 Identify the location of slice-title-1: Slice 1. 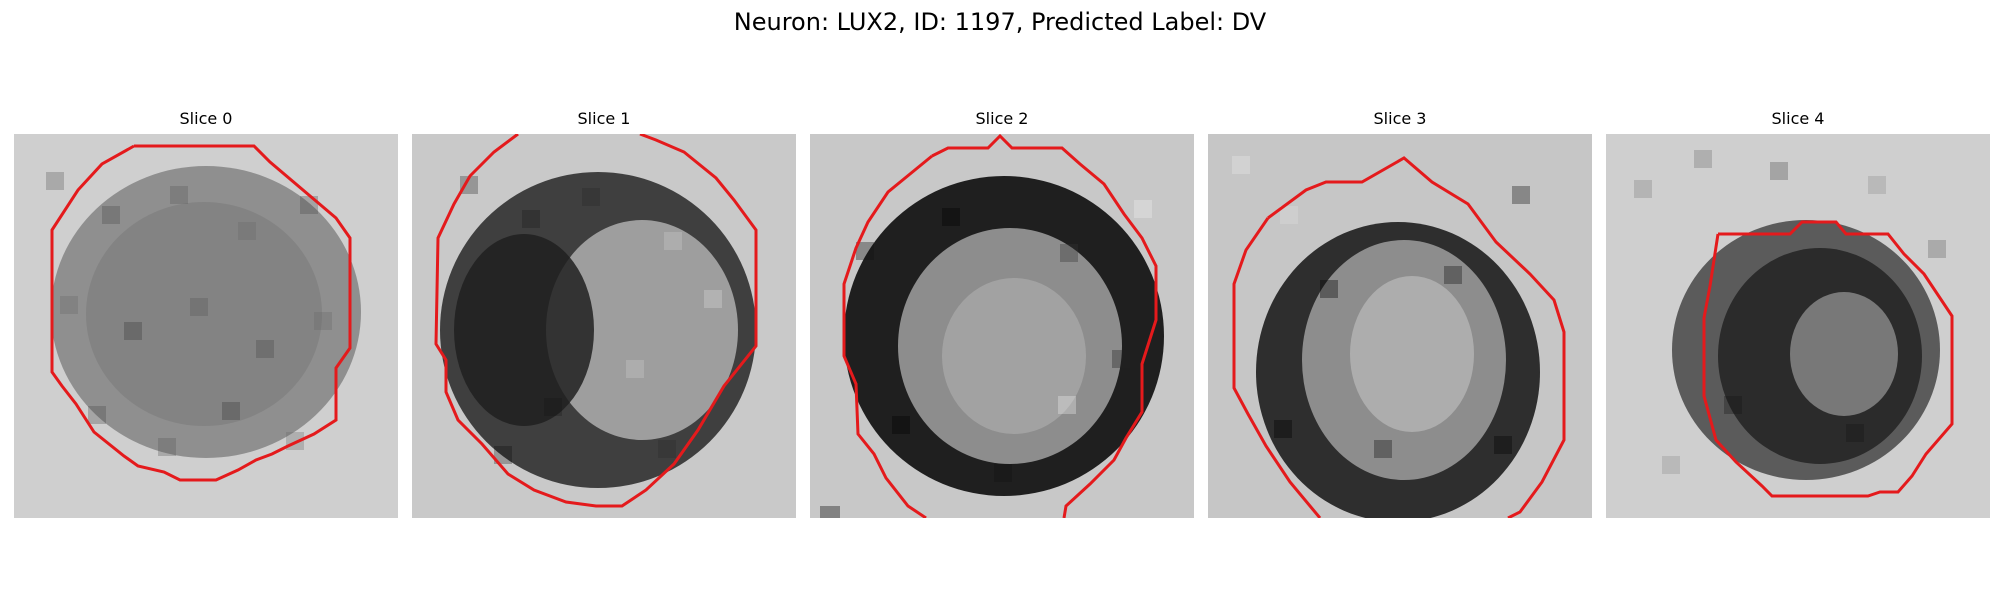
(604, 118).